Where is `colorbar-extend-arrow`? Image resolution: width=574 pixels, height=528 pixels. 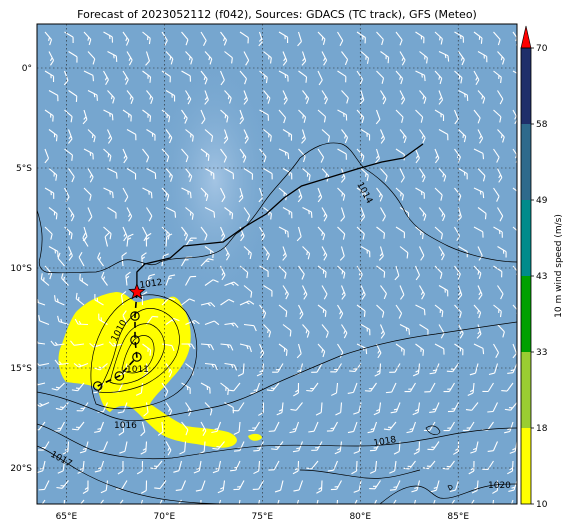 colorbar-extend-arrow is located at coordinates (526, 37).